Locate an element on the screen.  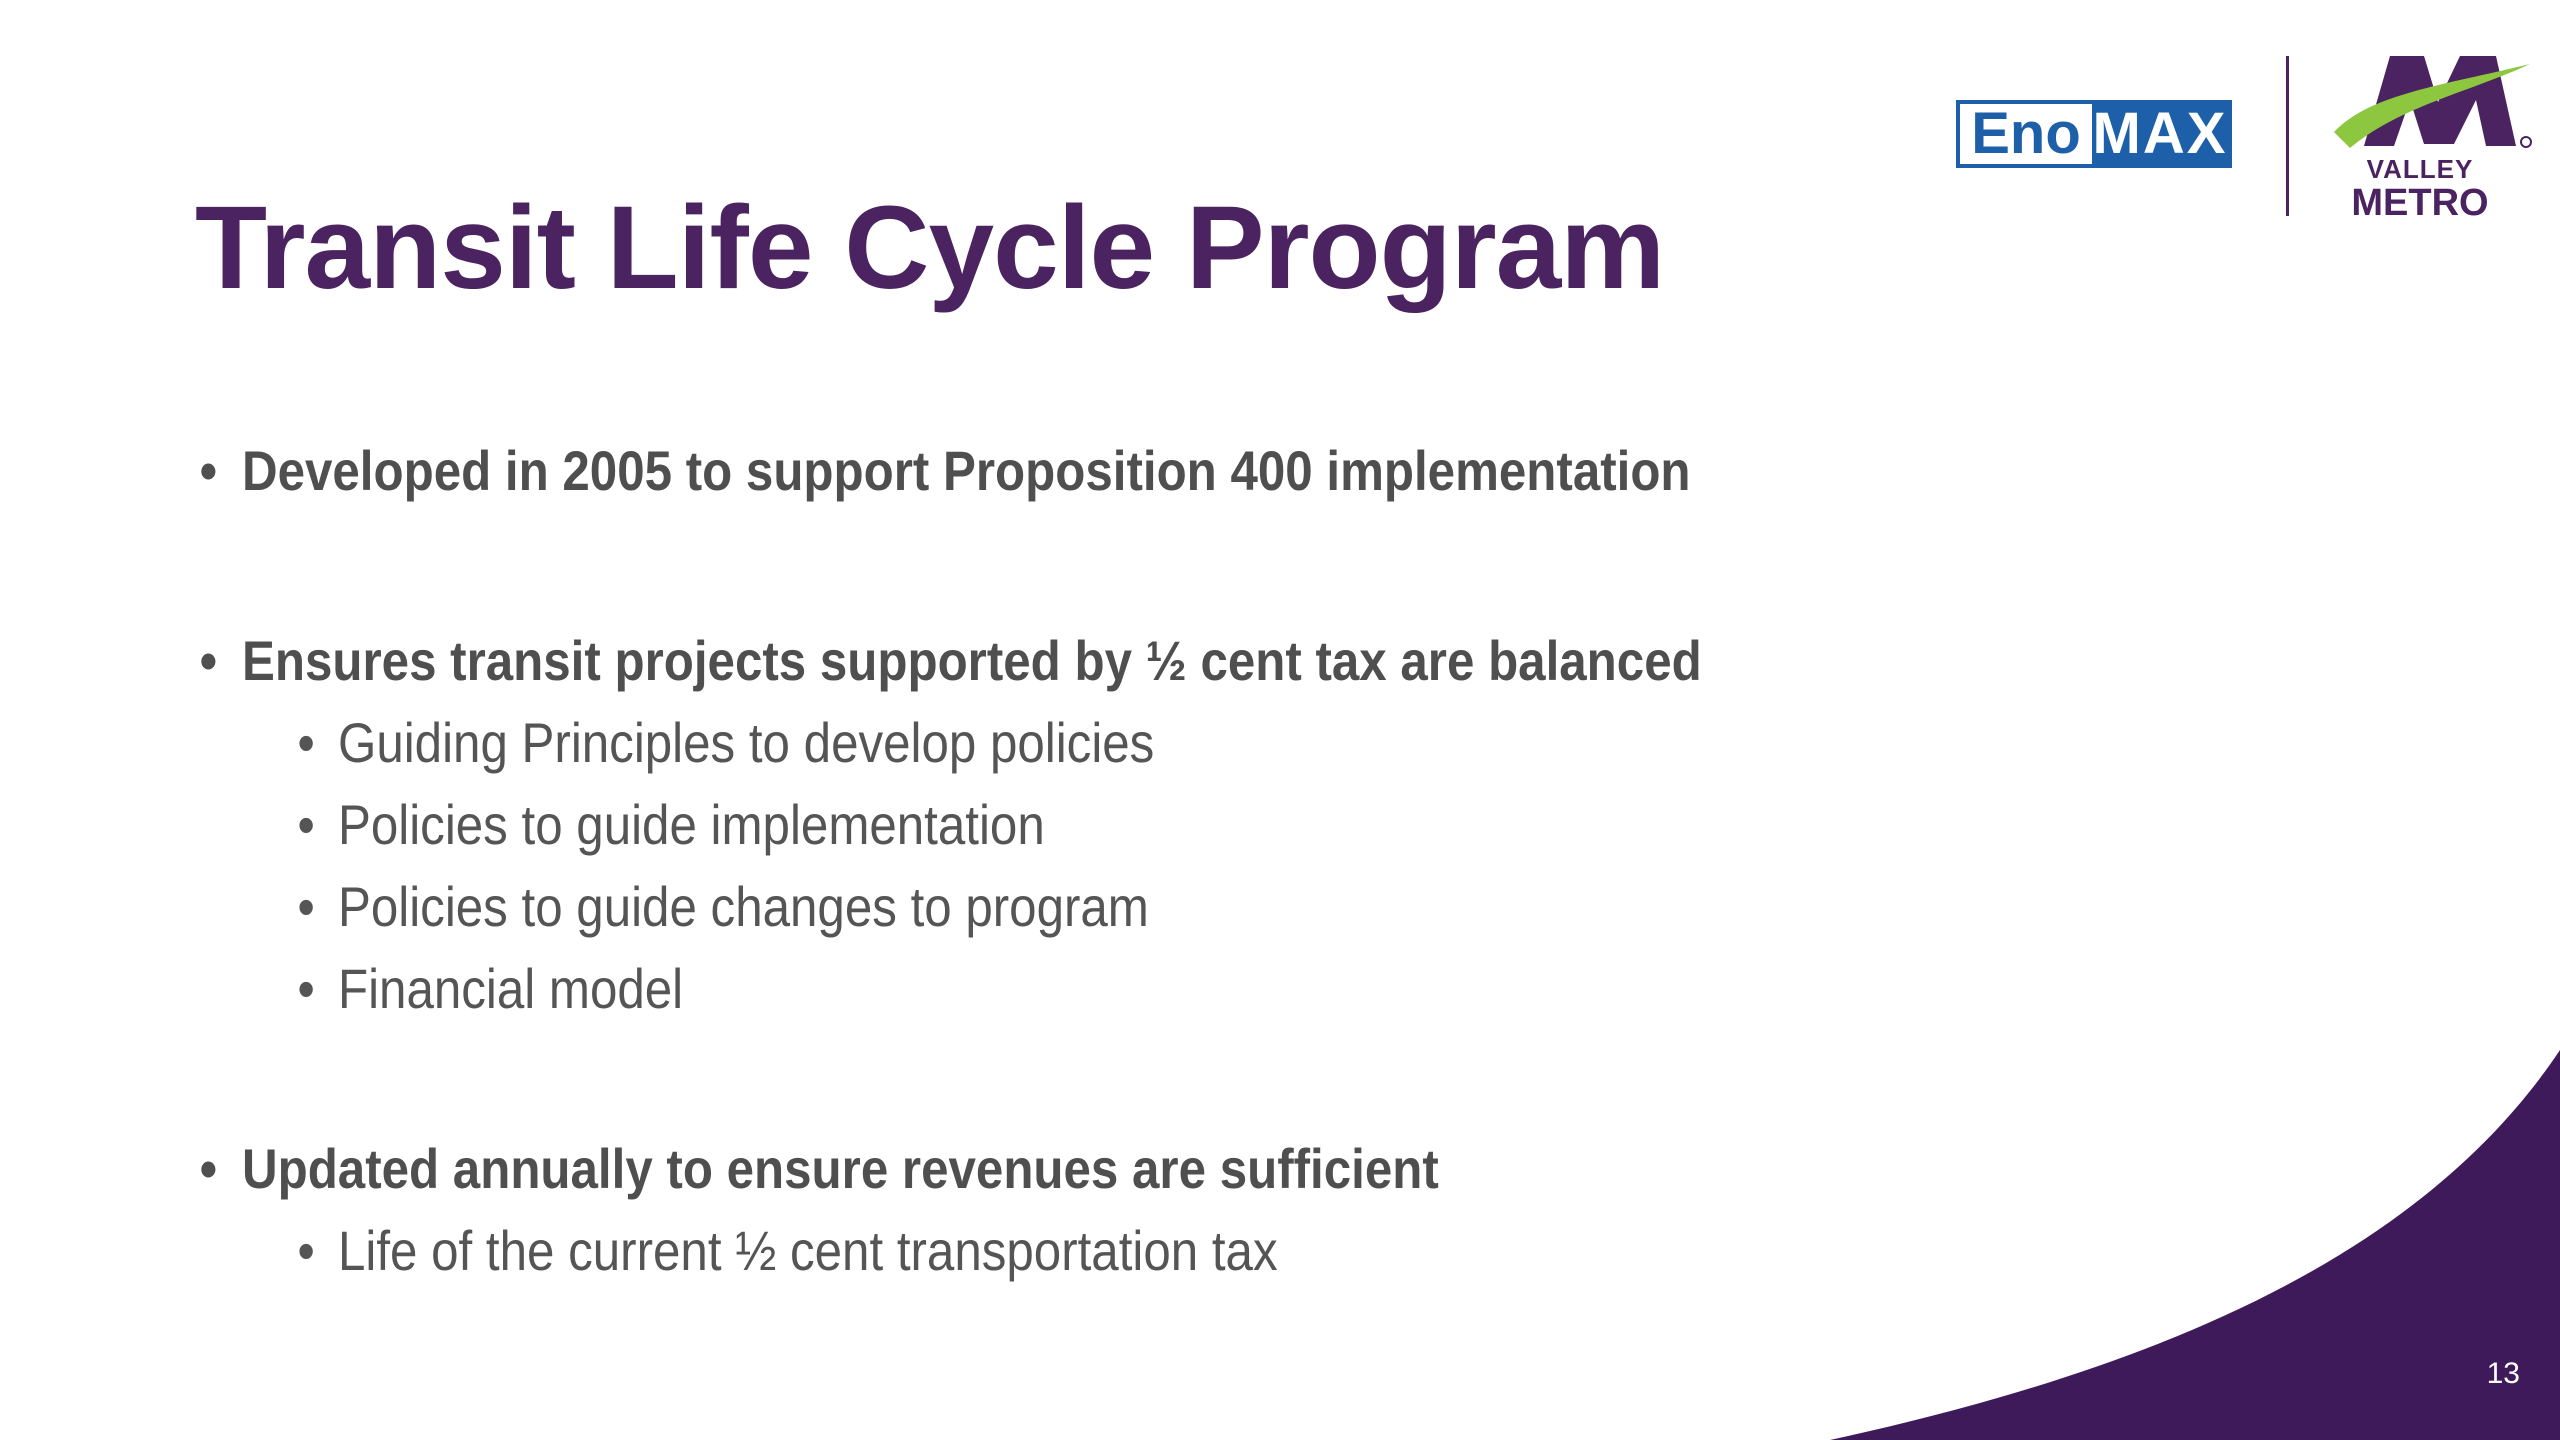
bullet-text: Policies to guide implementation is located at coordinates (691, 824).